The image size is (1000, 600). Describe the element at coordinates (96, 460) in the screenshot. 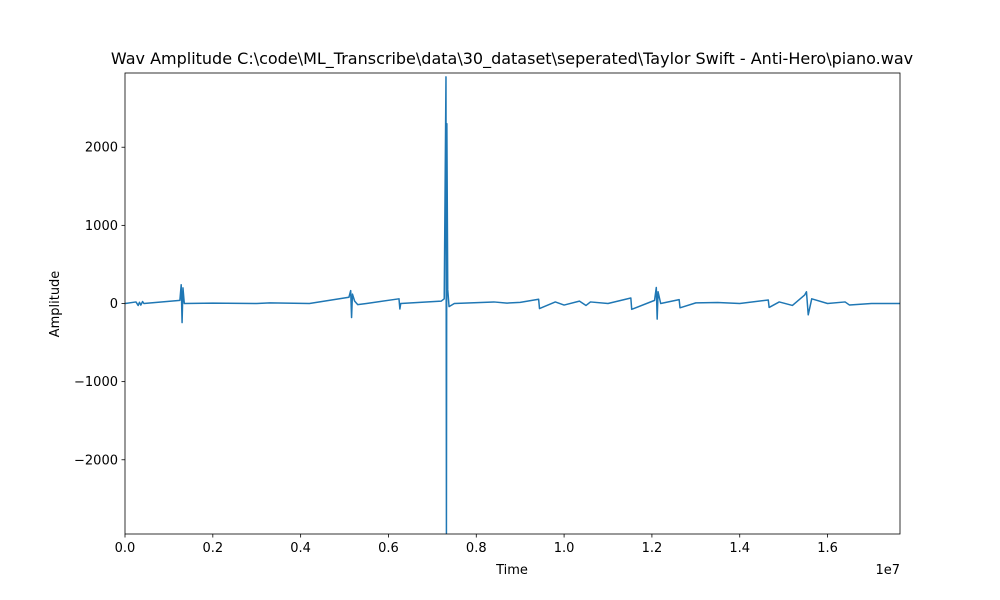

I see `y-tick-label: −2000` at that location.